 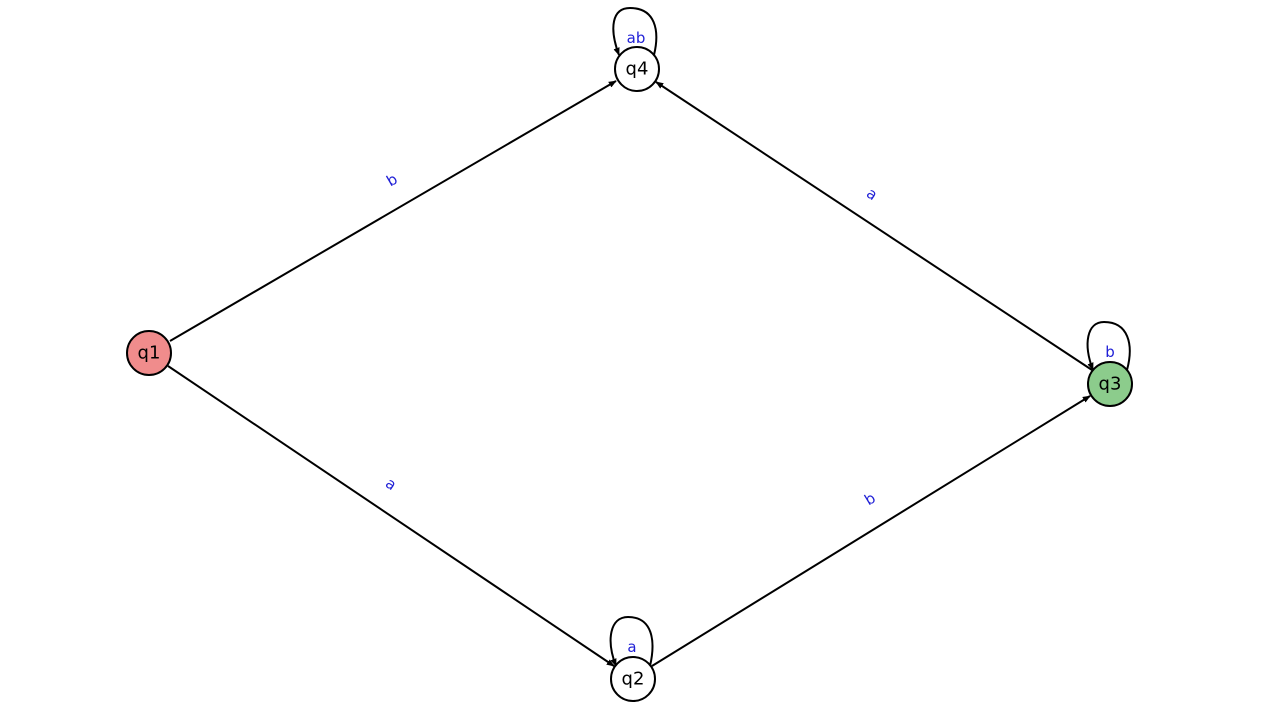 I want to click on state-q1: q1, so click(x=149, y=353).